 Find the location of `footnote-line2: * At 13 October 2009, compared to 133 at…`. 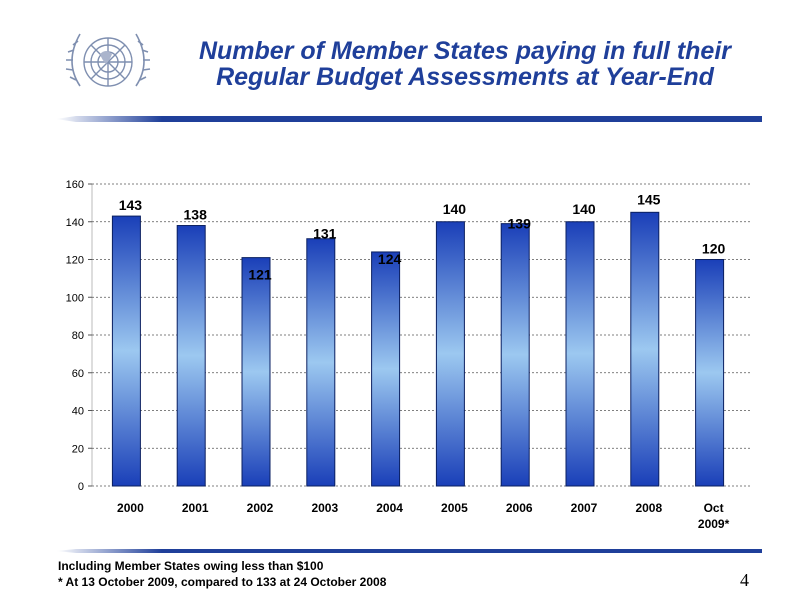

footnote-line2: * At 13 October 2009, compared to 133 at… is located at coordinates (222, 582).